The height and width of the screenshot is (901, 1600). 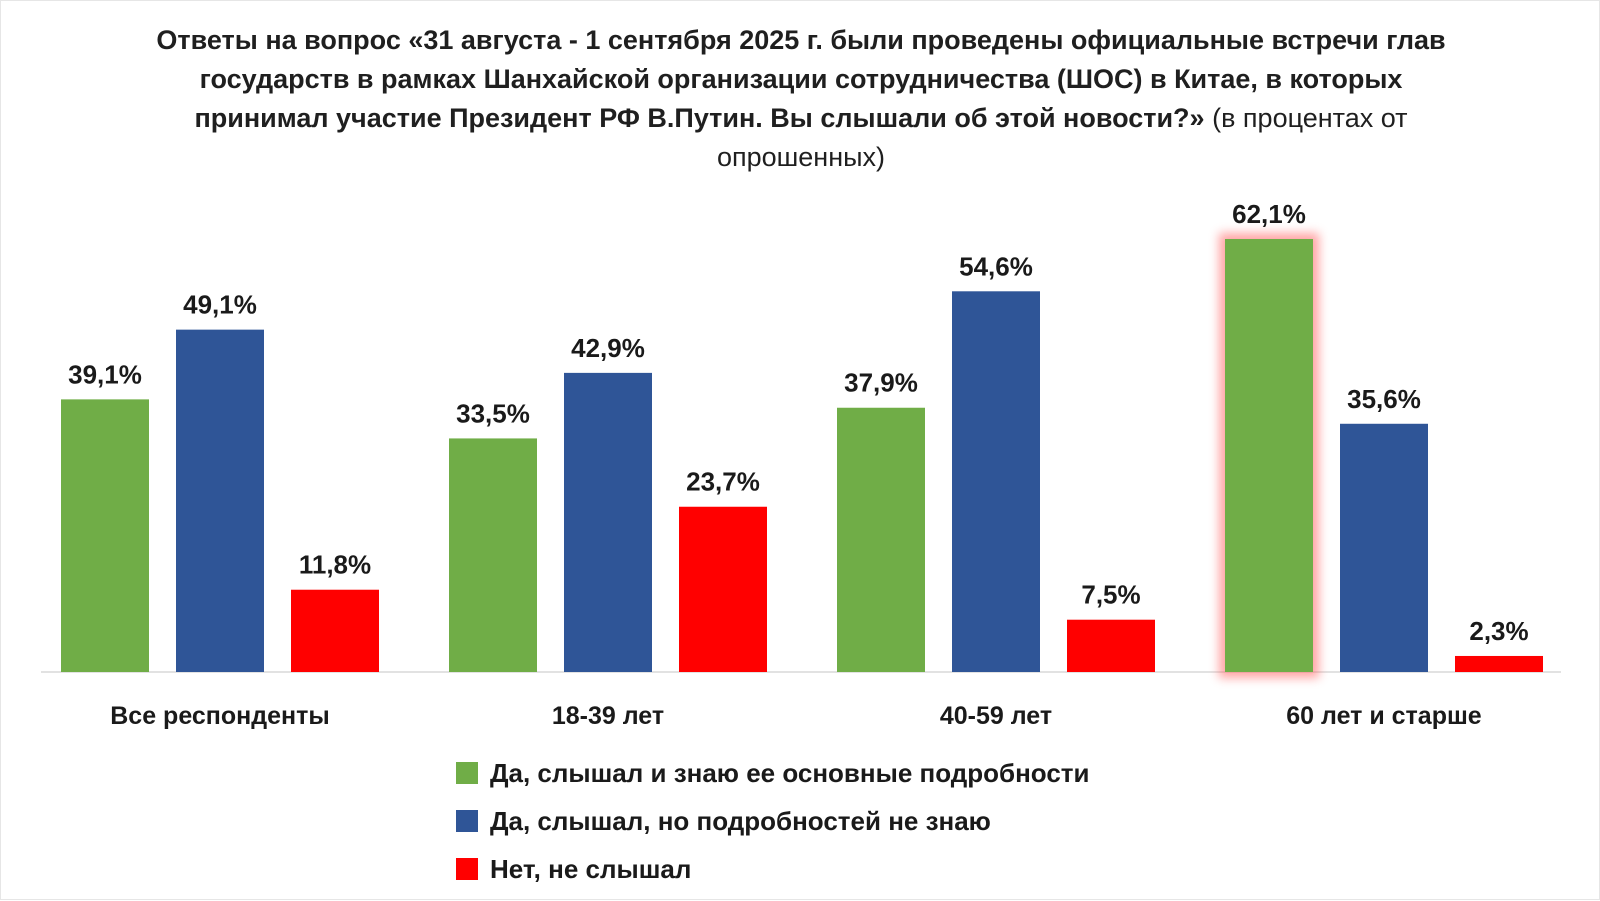 I want to click on legend-swatch-blue, so click(x=467, y=821).